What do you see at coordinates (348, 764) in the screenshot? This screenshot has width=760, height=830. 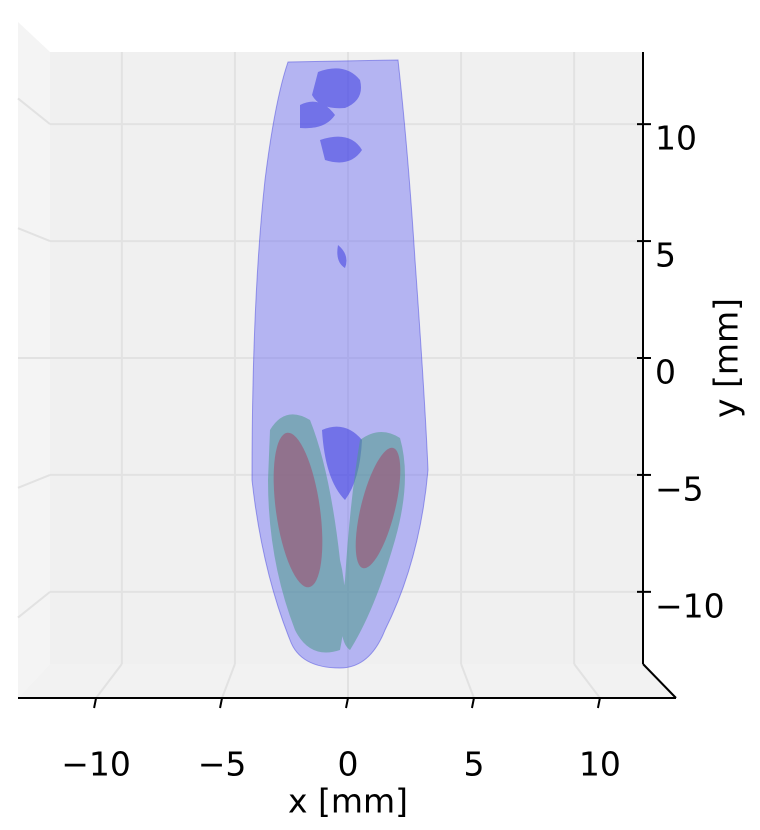 I see `x-tick-label: 0` at bounding box center [348, 764].